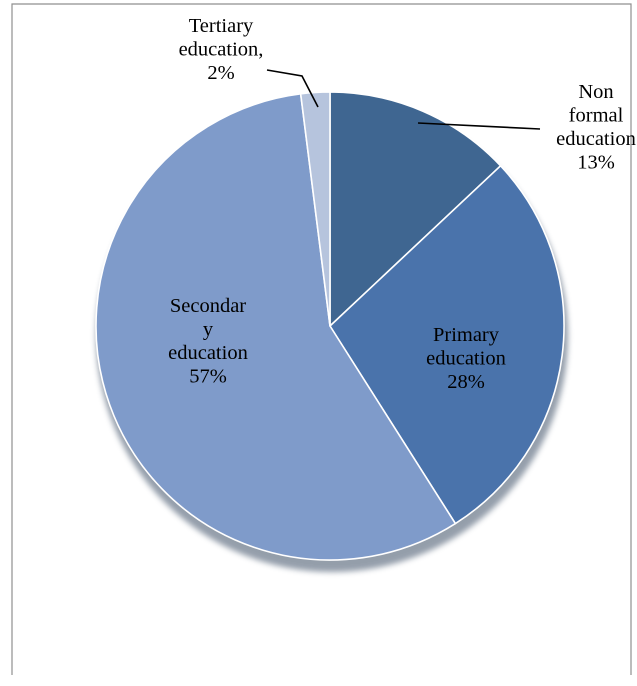  What do you see at coordinates (208, 330) in the screenshot?
I see `slice-label-line: y` at bounding box center [208, 330].